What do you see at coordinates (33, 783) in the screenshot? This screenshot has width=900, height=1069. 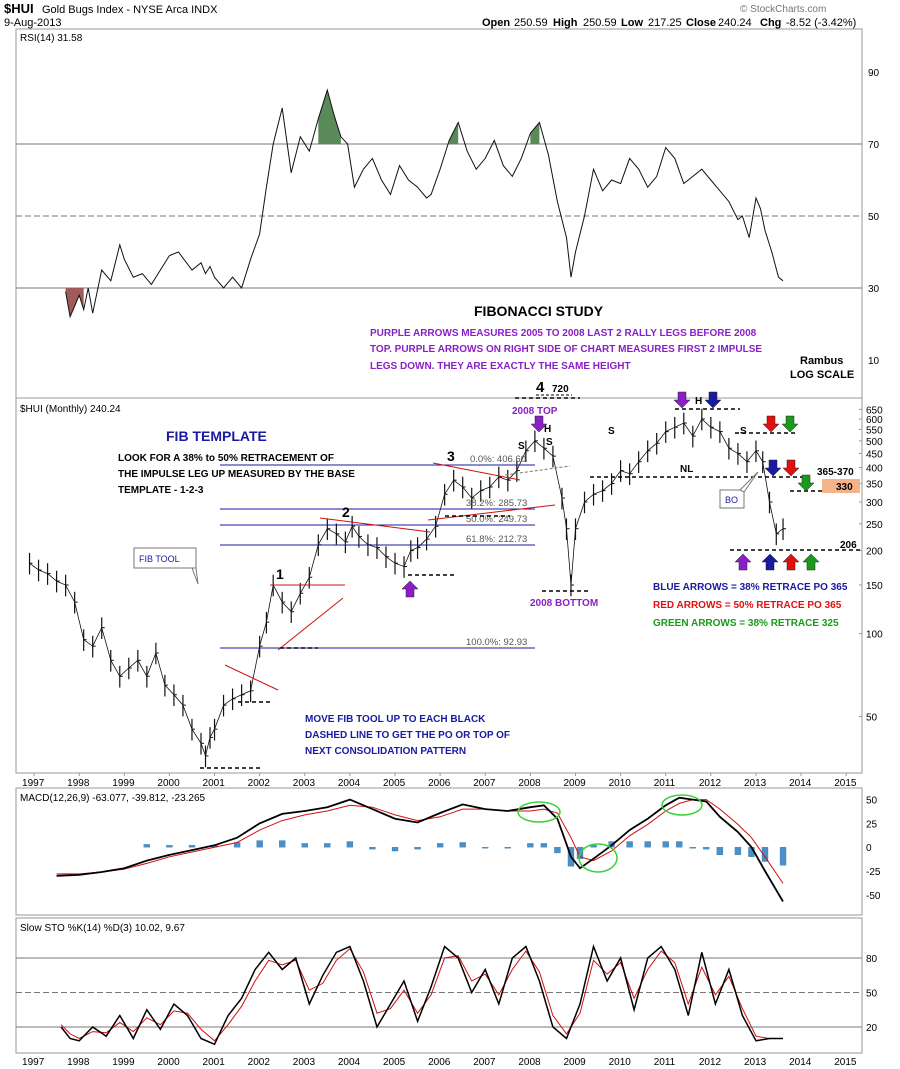 I see `x-tick-label: 1997` at bounding box center [33, 783].